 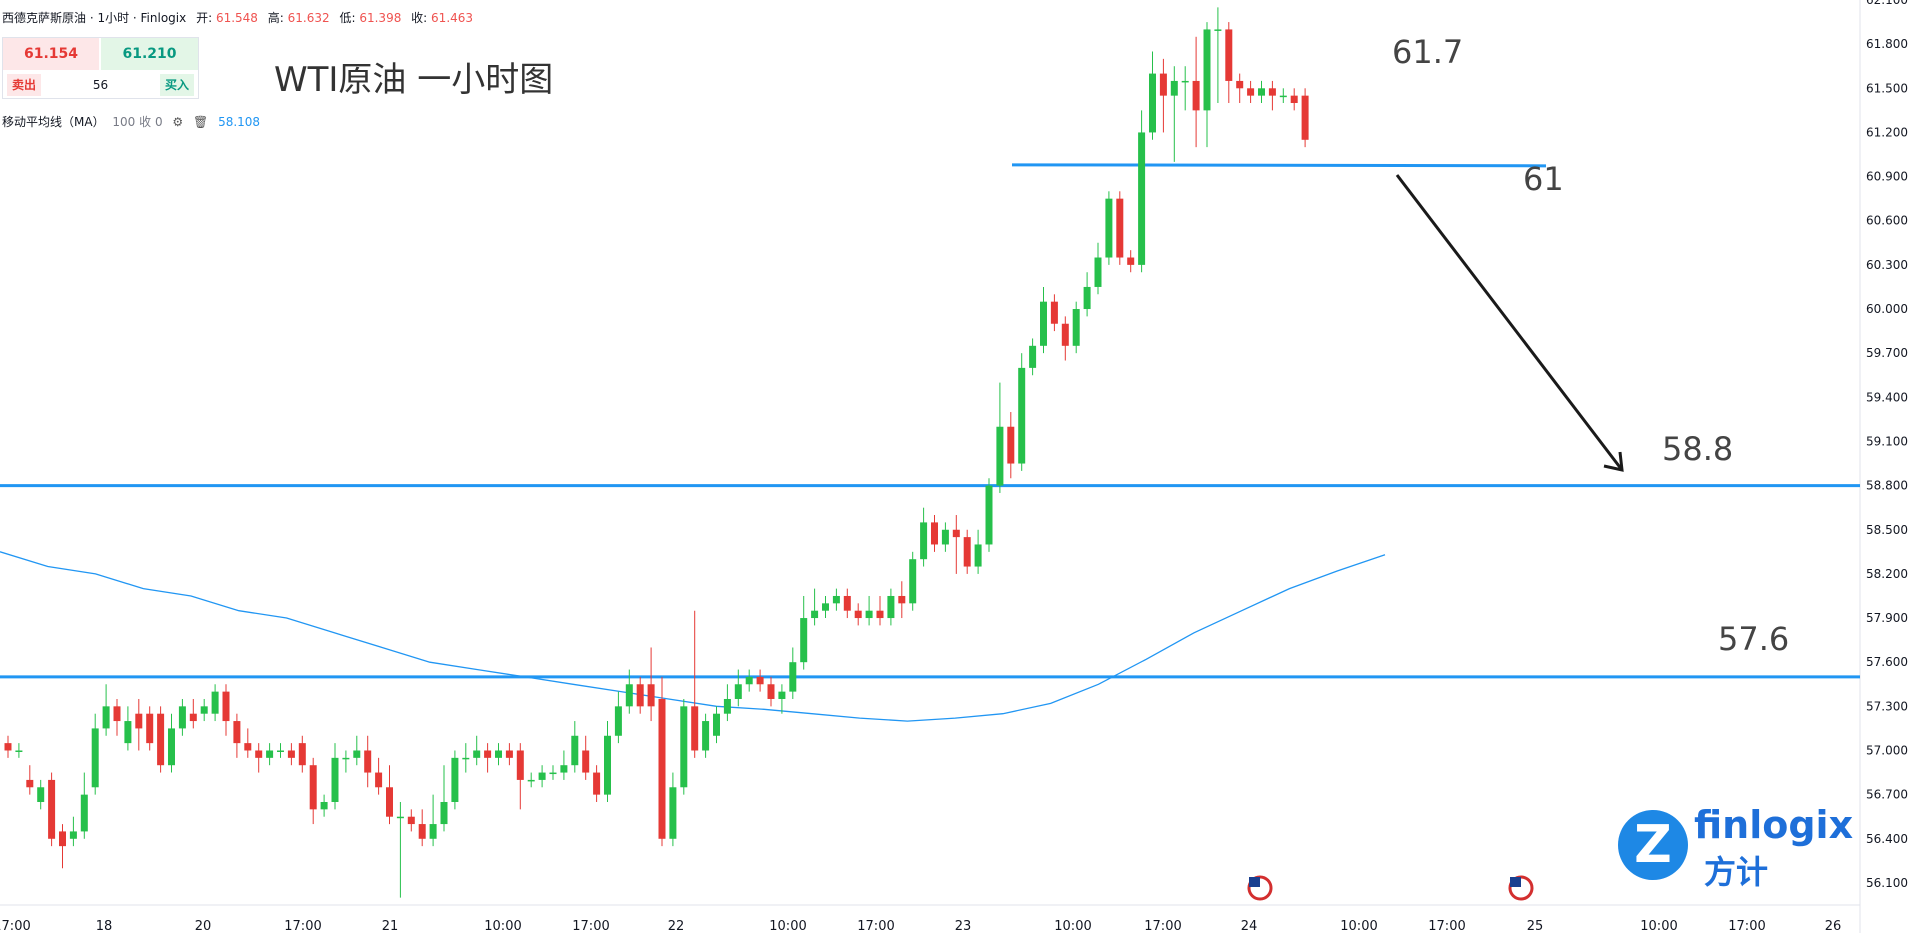 What do you see at coordinates (1515, 882) in the screenshot?
I see `flag-canton` at bounding box center [1515, 882].